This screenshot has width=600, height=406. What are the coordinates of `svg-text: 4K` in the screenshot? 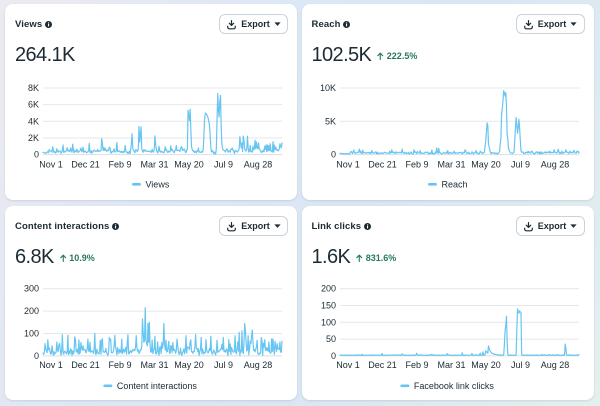 It's located at (33, 121).